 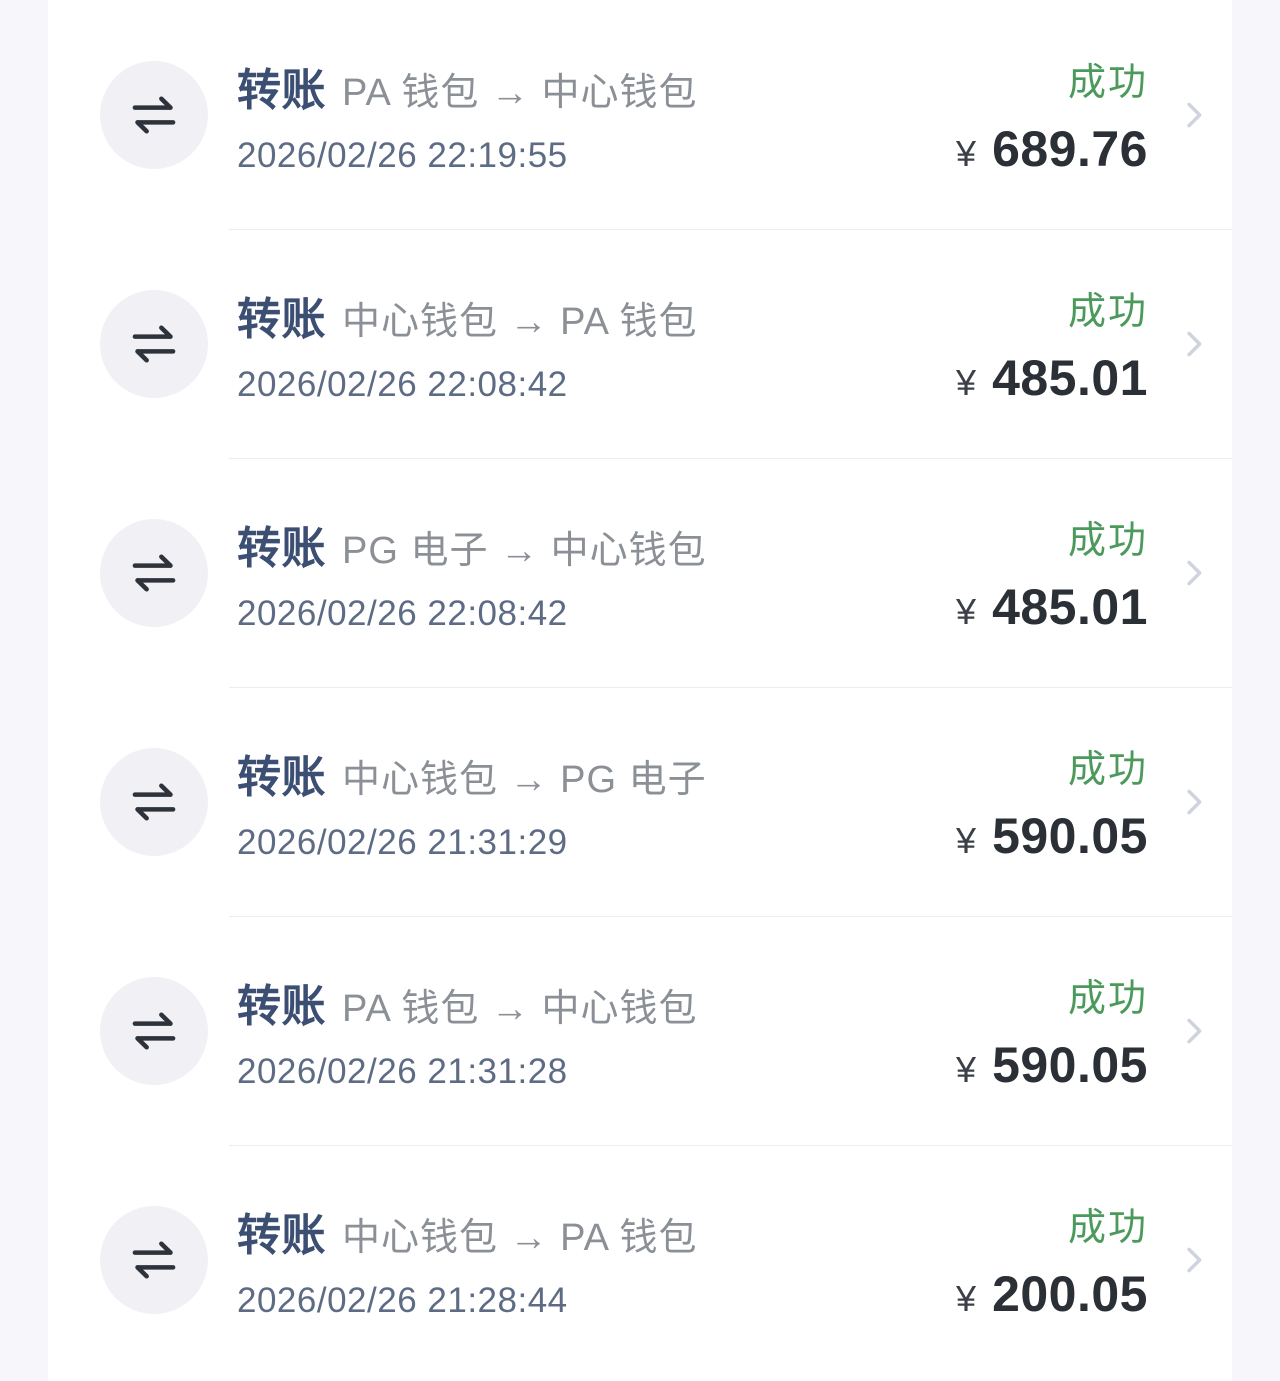 What do you see at coordinates (1070, 1294) in the screenshot?
I see `transaction-amount: 200.05` at bounding box center [1070, 1294].